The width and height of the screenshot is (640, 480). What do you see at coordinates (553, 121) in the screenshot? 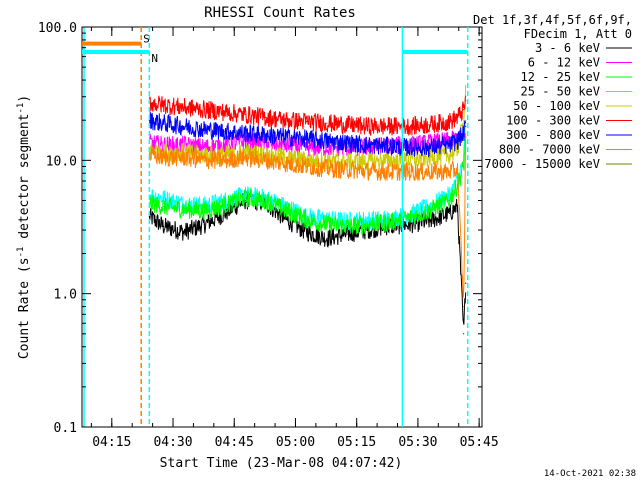
I see `legend-label: 100 - 300 keV` at bounding box center [553, 121].